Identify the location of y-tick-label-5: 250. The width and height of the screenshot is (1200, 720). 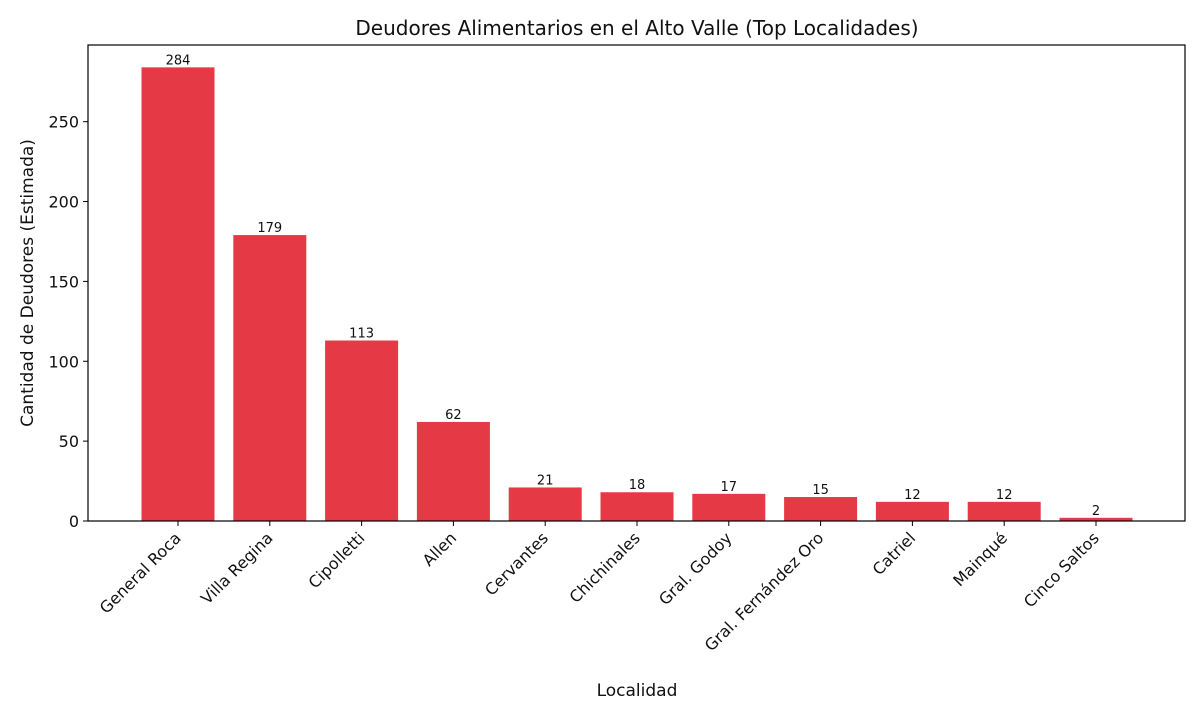
(63, 122).